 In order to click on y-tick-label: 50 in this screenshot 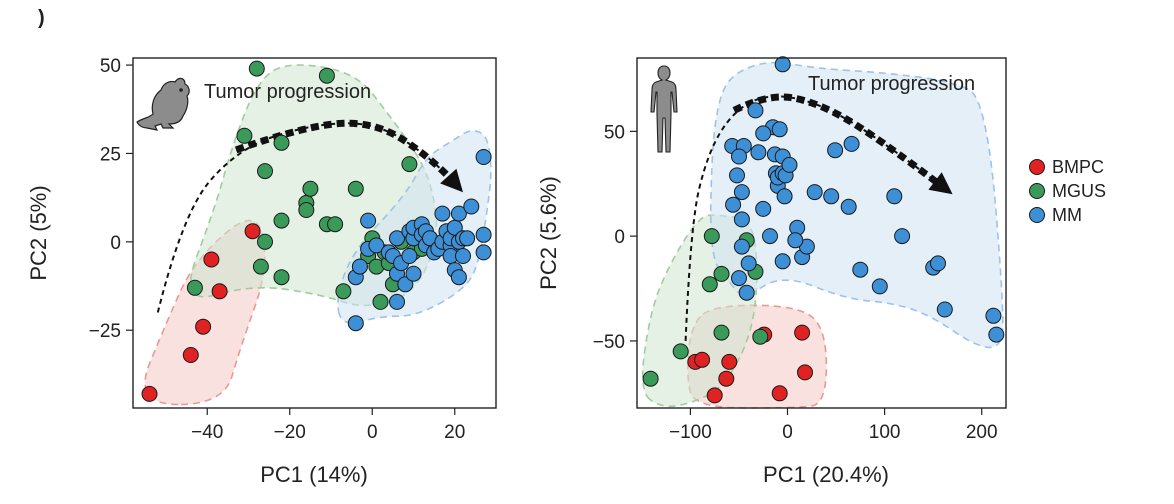, I will do `click(614, 132)`.